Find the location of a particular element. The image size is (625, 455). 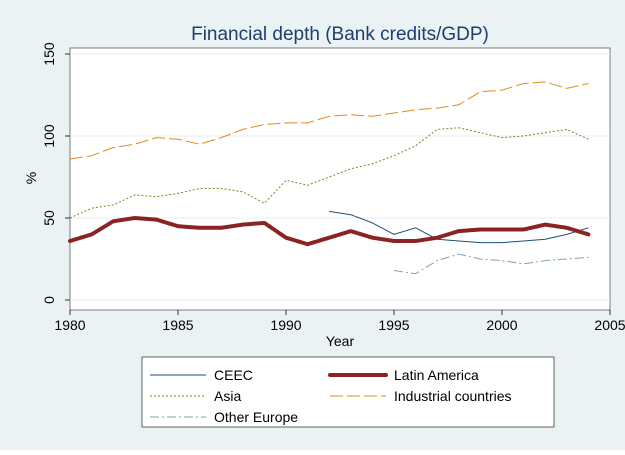

y-tick-label: 50 is located at coordinates (49, 218).